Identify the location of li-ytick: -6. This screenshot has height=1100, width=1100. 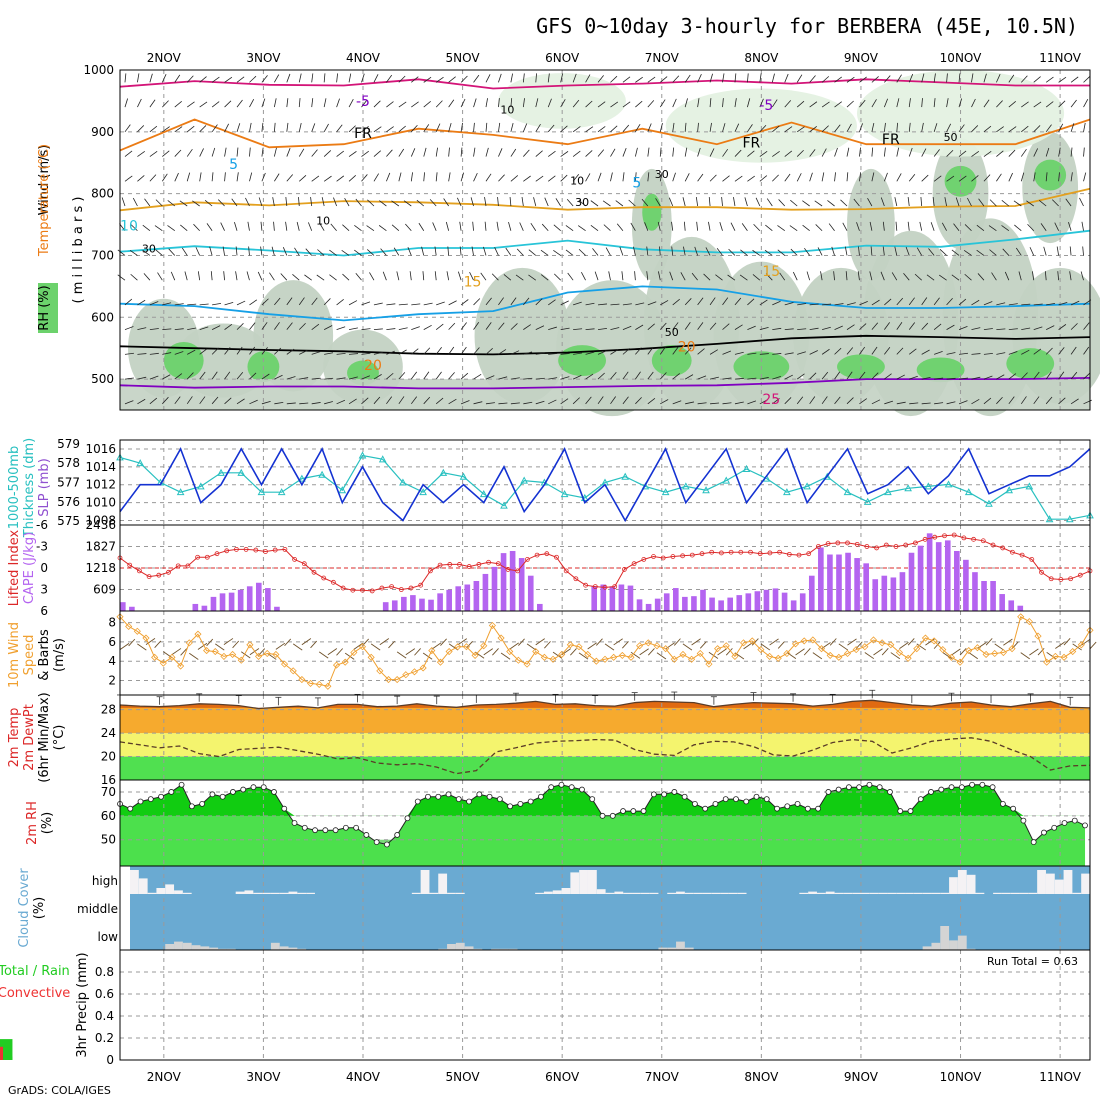
(42, 525).